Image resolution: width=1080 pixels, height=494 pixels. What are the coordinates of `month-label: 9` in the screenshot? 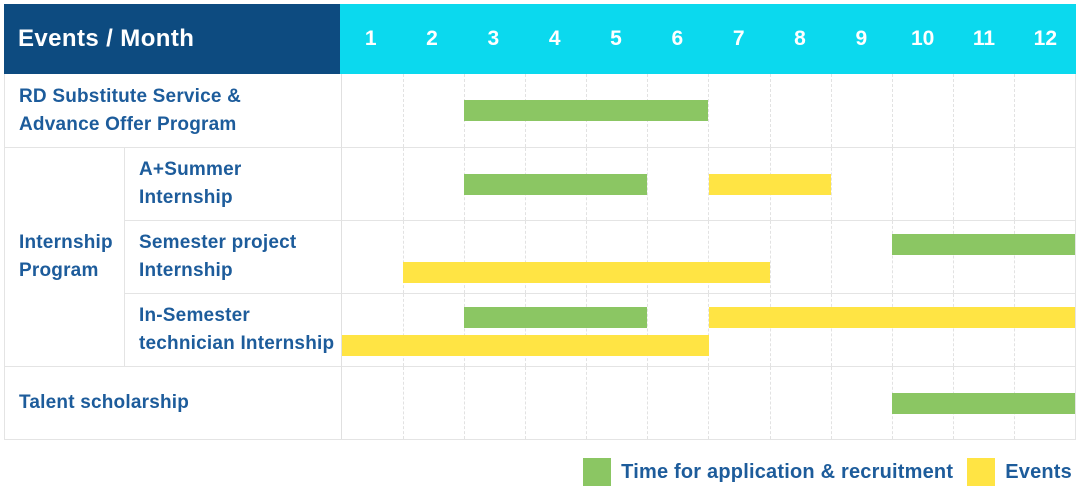 It's located at (861, 38).